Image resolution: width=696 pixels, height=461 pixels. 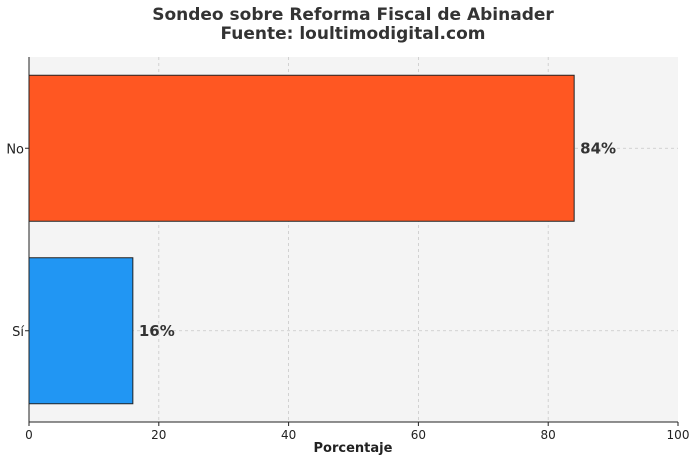 What do you see at coordinates (17, 241) in the screenshot?
I see `category-labels: No Sí` at bounding box center [17, 241].